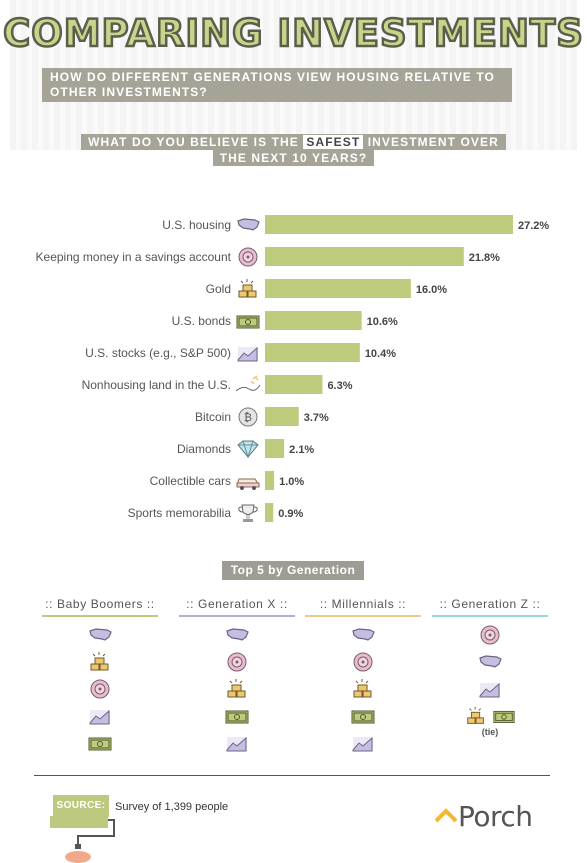 Image resolution: width=587 pixels, height=863 pixels. I want to click on generation-ranking: (tie), so click(490, 681).